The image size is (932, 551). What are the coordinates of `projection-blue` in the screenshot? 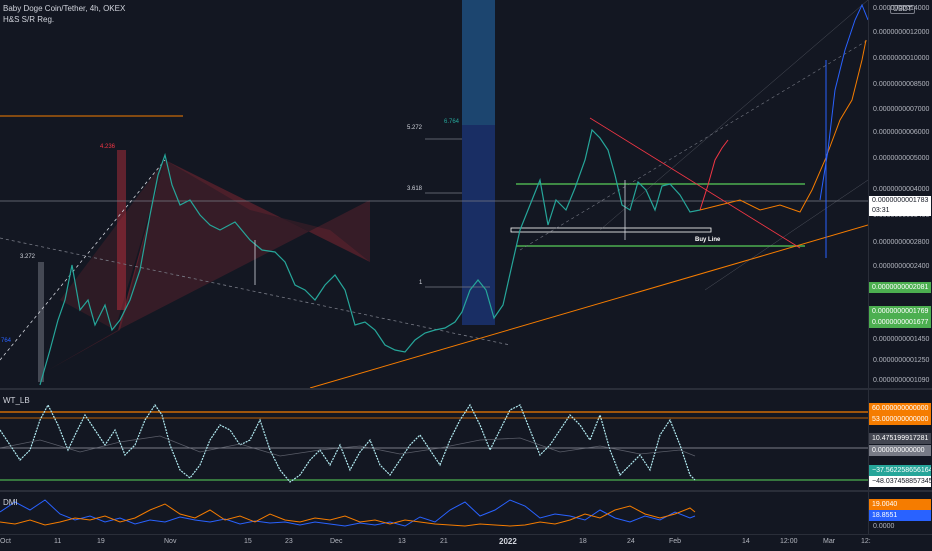 It's located at (843, 102).